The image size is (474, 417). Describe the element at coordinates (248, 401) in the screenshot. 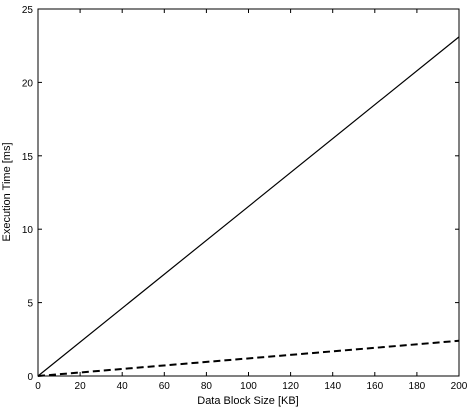

I see `x-axis-label: Data Block Size [KB]` at that location.